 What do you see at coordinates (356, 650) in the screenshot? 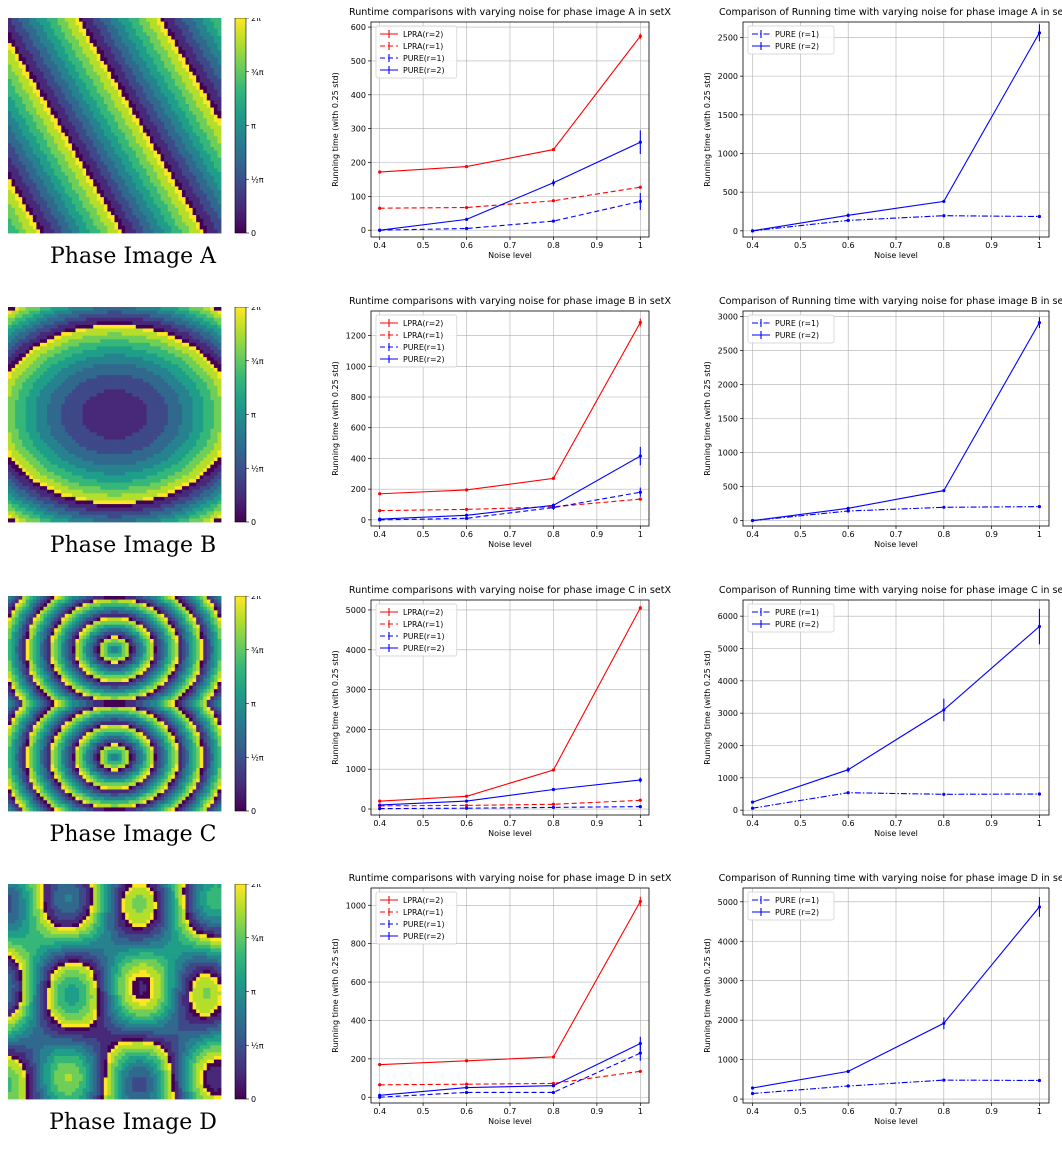
I see `y-tick-label: 4000` at bounding box center [356, 650].